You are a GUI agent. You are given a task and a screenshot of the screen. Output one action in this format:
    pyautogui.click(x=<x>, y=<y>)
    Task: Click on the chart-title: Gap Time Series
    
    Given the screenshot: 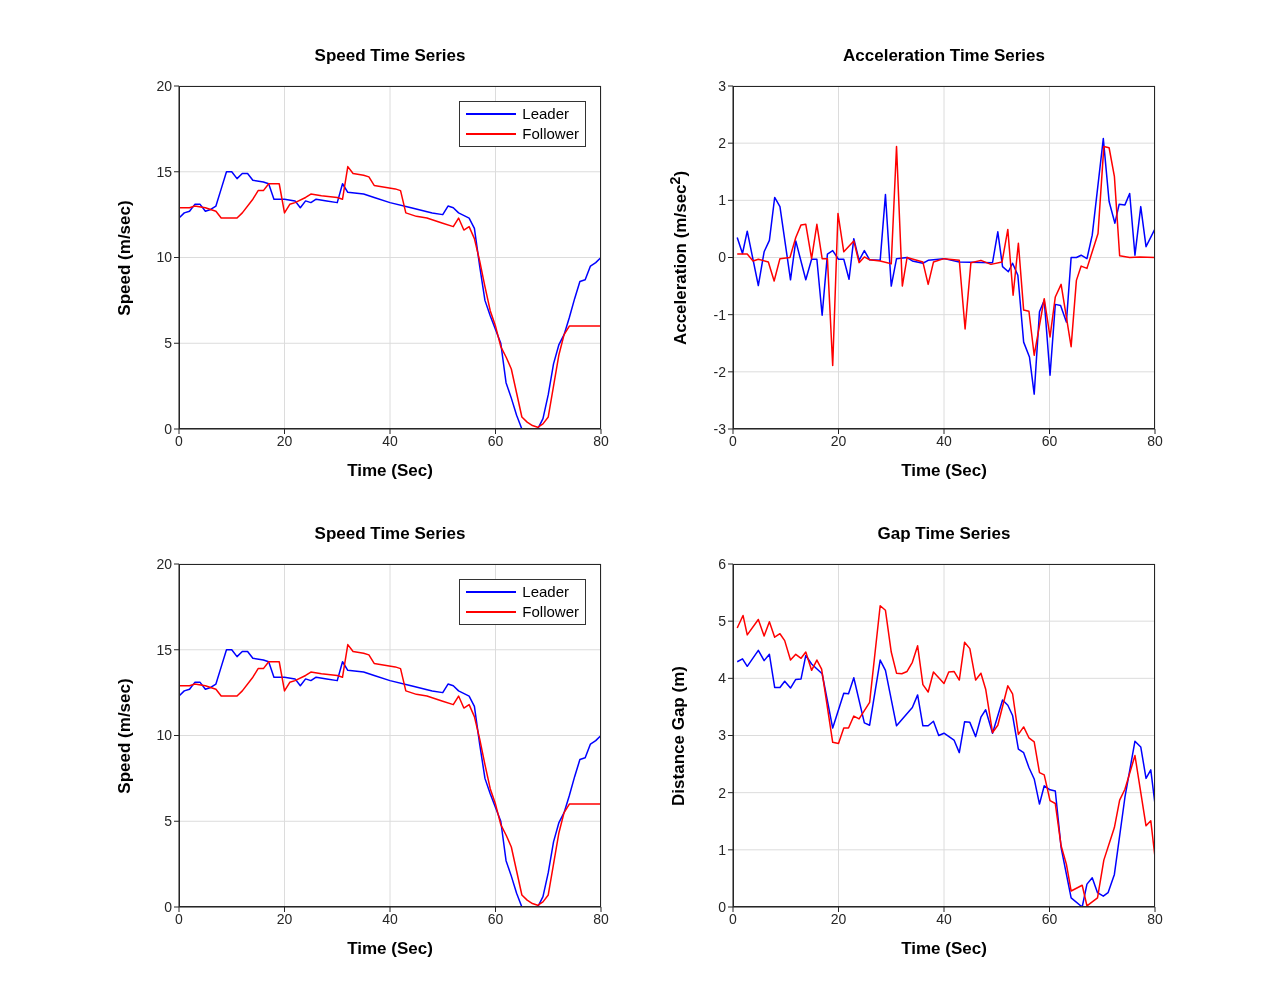 What is the action you would take?
    pyautogui.click(x=944, y=534)
    